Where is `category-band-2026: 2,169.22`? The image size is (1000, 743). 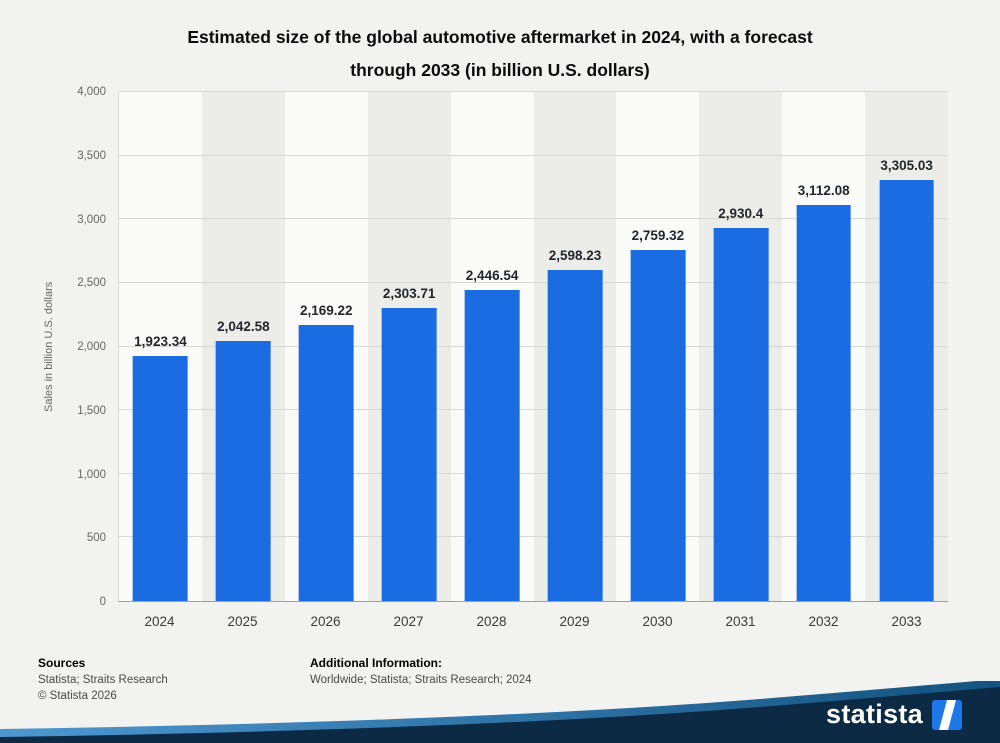
category-band-2026: 2,169.22 is located at coordinates (326, 346).